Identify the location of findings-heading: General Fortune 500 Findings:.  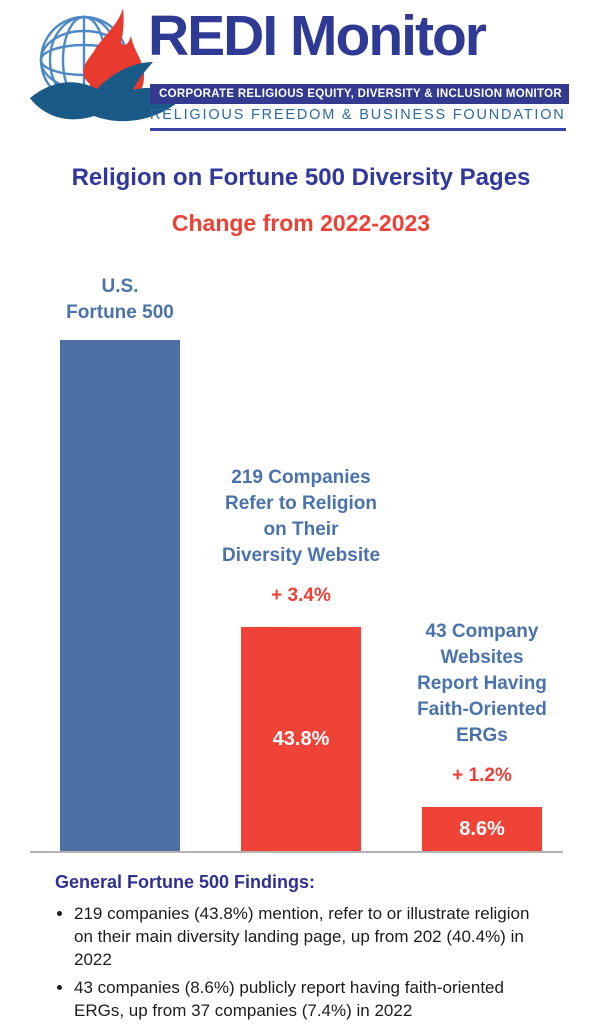
(185, 882).